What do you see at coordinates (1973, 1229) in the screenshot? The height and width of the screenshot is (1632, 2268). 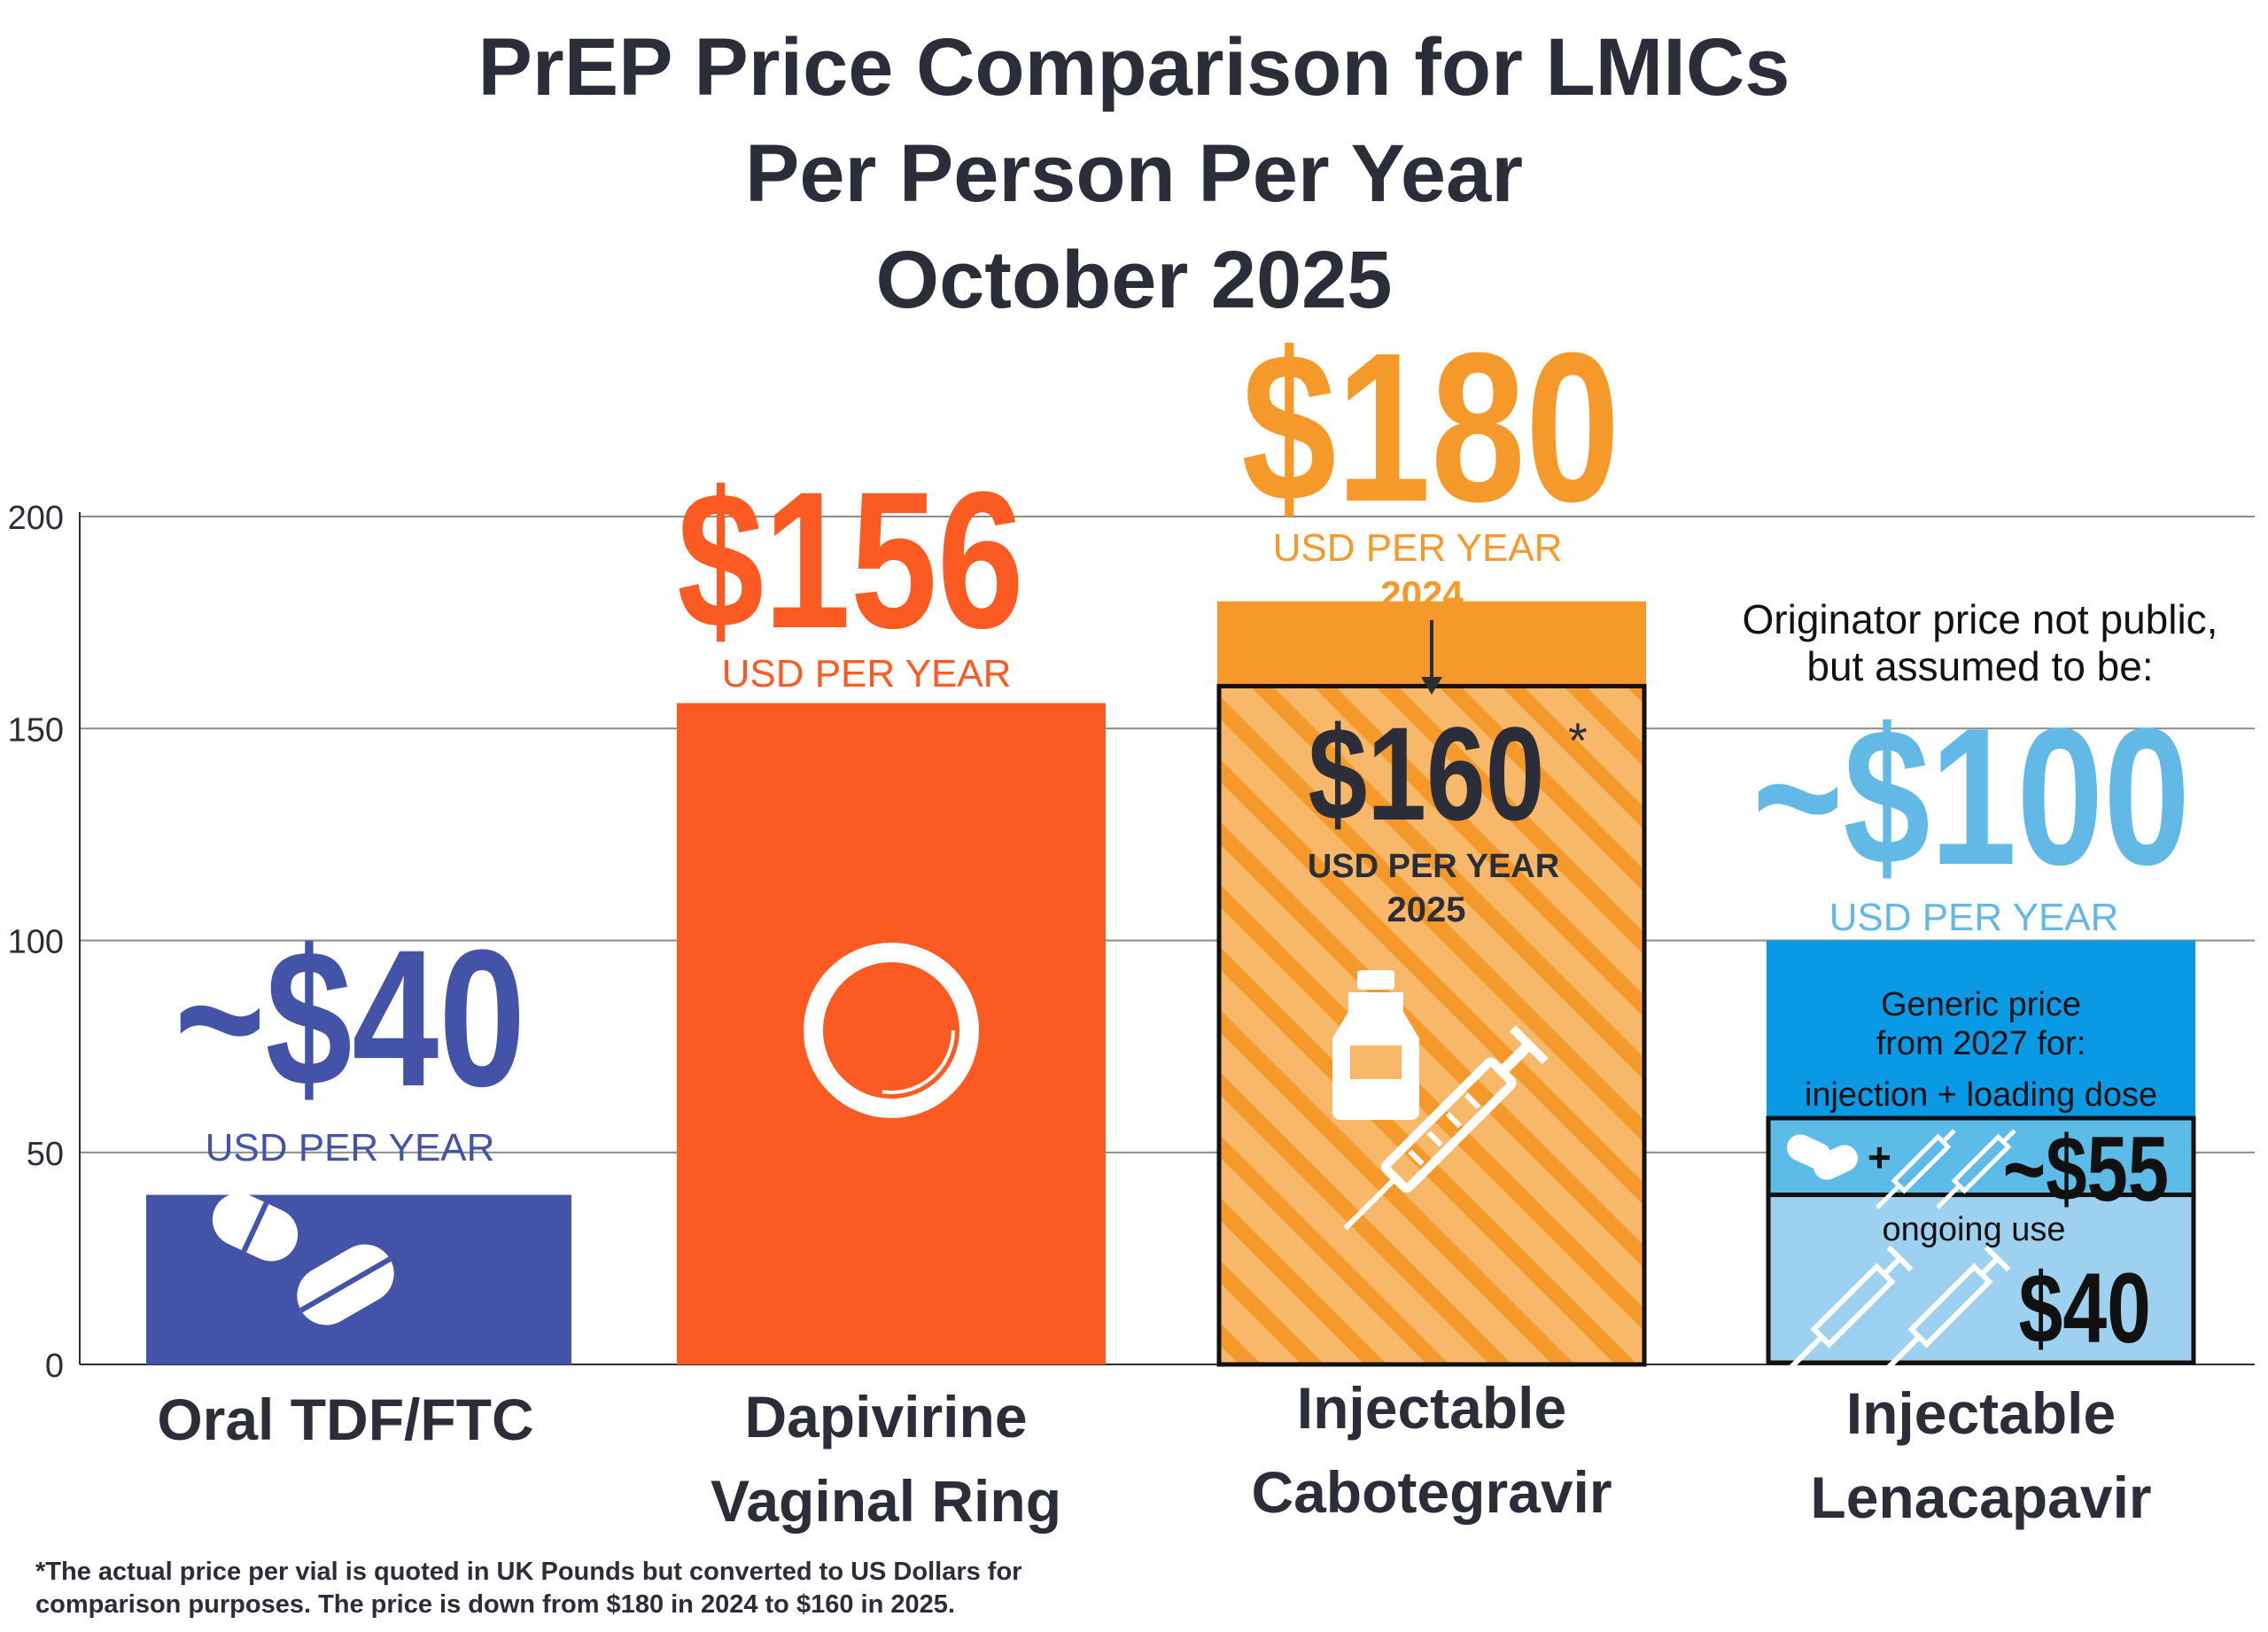 I see `ongoing-use-label: ongoing use` at bounding box center [1973, 1229].